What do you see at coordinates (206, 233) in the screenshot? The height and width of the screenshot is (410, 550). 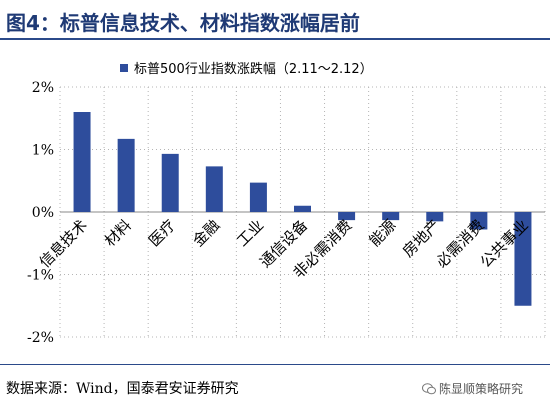 I see `x-tick-label: 金融` at bounding box center [206, 233].